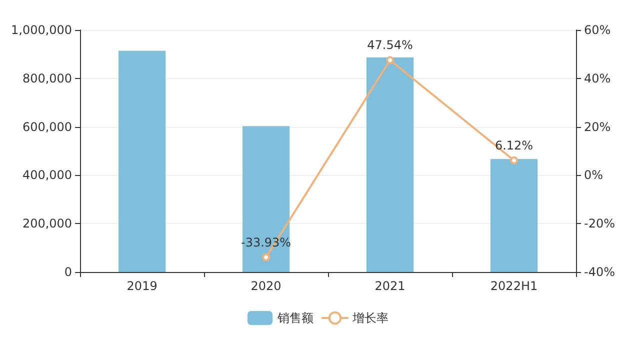 This screenshot has width=637, height=344. I want to click on y-tick-label: 600,000, so click(47, 127).